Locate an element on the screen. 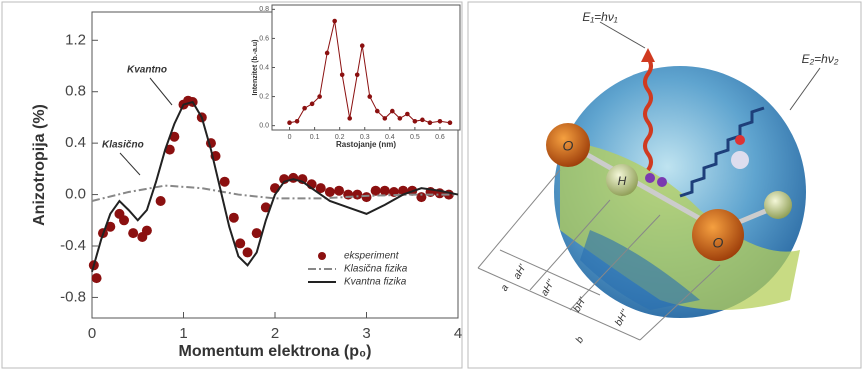 This screenshot has height=371, width=864. legend-label: Kvantna fizika is located at coordinates (375, 282).